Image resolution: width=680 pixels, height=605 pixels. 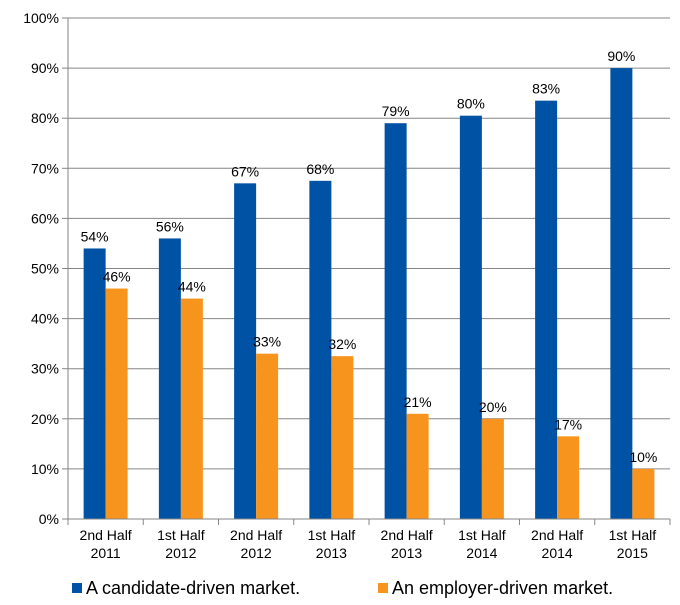 I want to click on y-tick-label: 50%, so click(x=45, y=269).